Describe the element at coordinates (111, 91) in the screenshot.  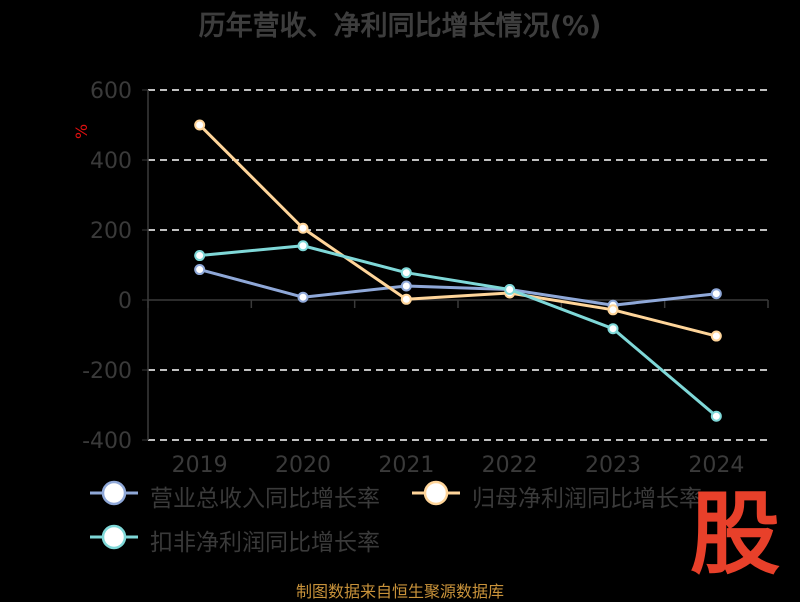
I see `y-tick-label: 600` at that location.